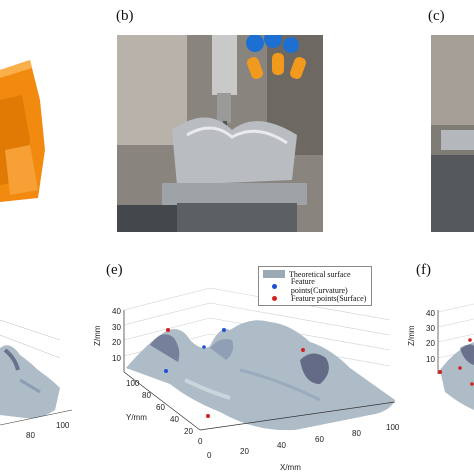 The height and width of the screenshot is (474, 474). What do you see at coordinates (274, 286) in the screenshot?
I see `legend-curvature-dot` at bounding box center [274, 286].